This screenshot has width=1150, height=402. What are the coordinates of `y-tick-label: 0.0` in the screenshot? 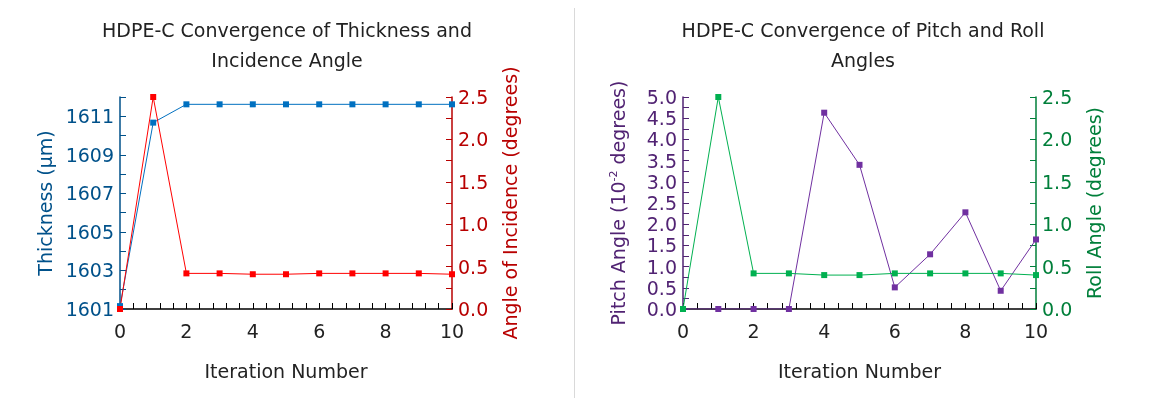 It's located at (661, 309).